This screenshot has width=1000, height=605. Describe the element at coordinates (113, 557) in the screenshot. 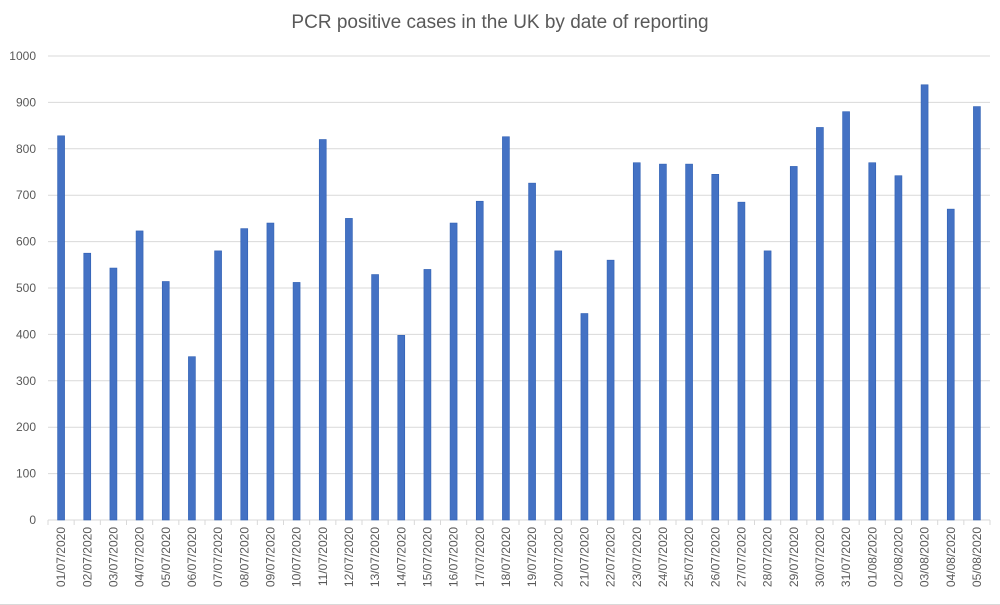

I see `x-tick-label: 03/07/2020` at that location.